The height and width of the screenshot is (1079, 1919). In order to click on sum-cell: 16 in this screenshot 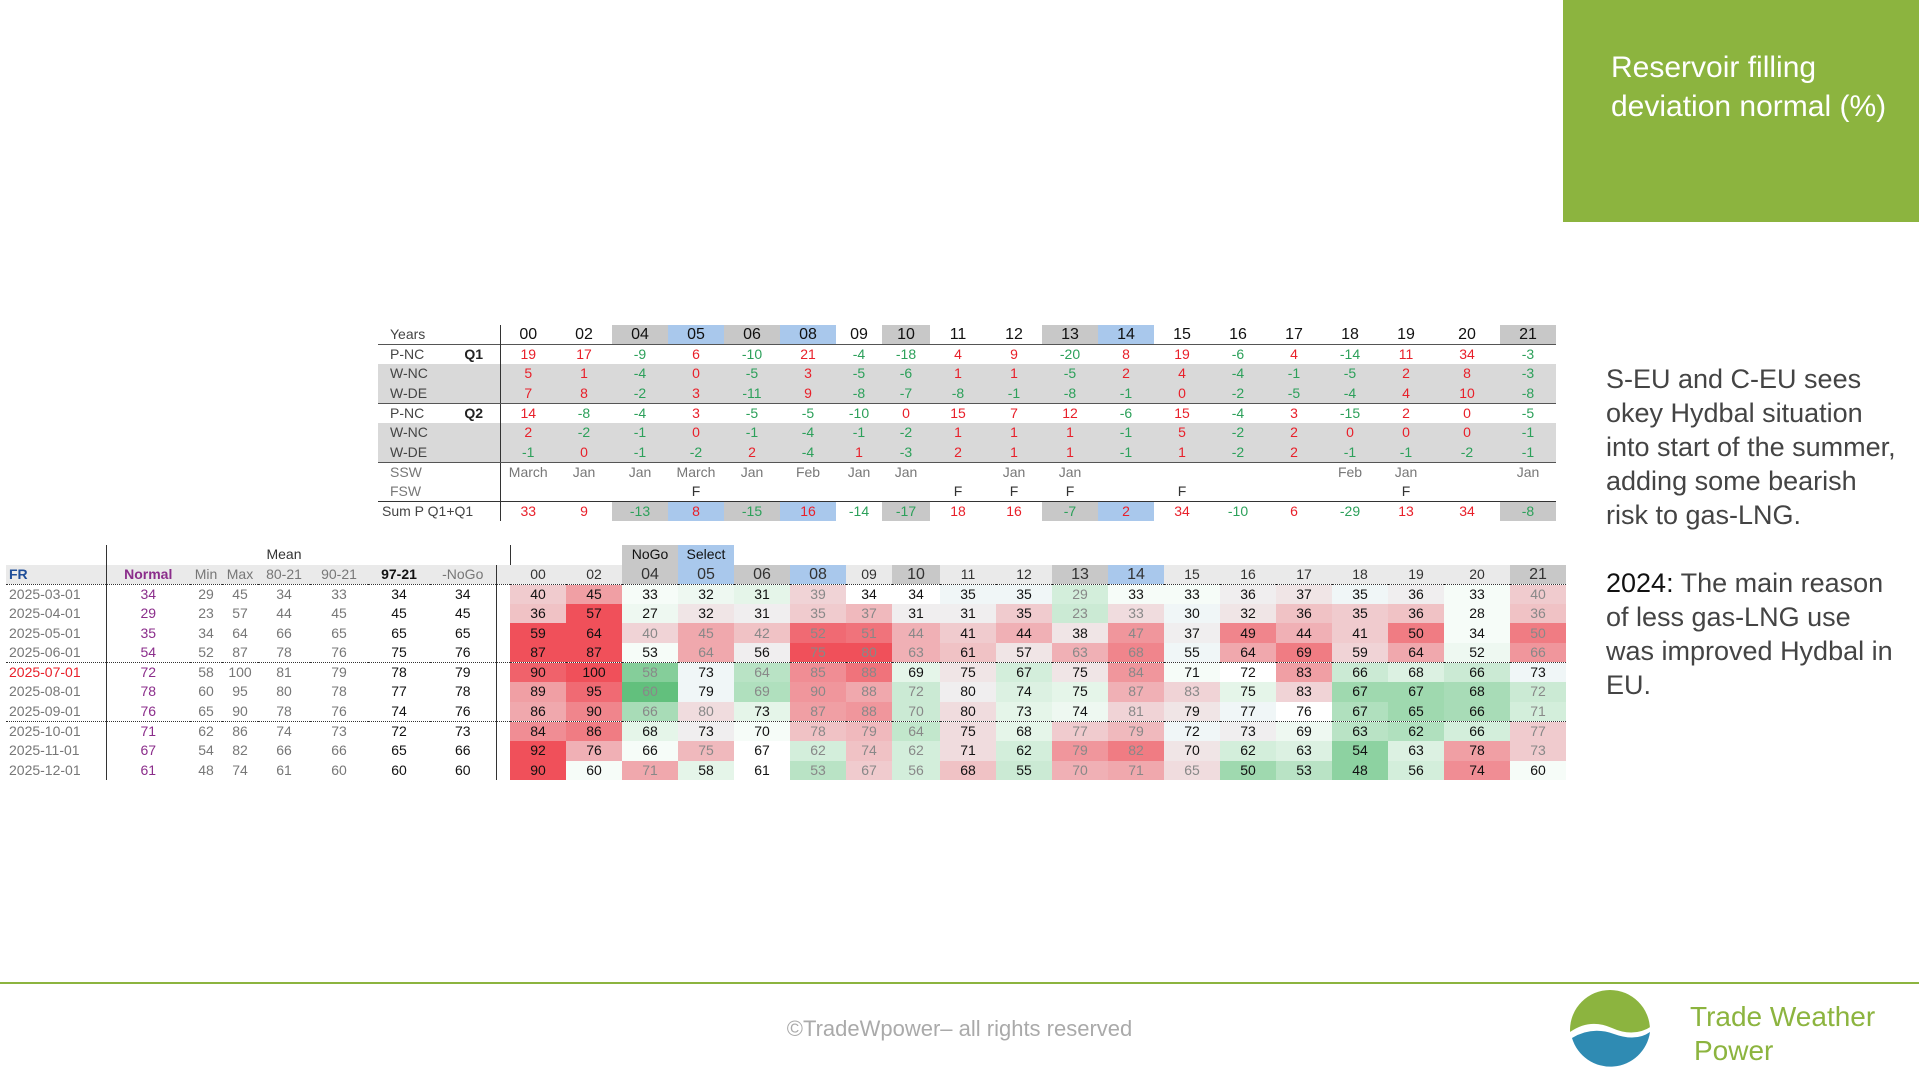, I will do `click(1014, 510)`.